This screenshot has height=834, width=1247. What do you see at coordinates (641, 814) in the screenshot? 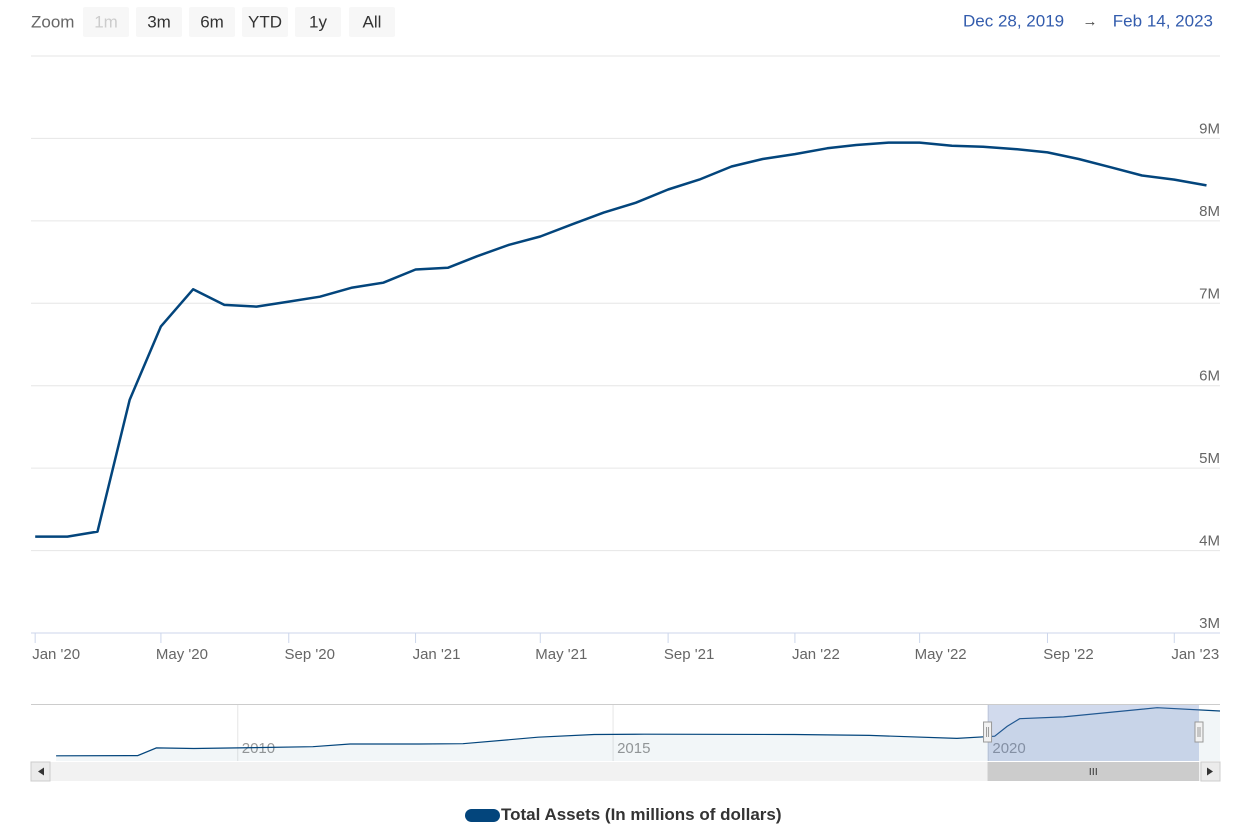
I see `legend-label: Total Assets (In millions of dollars)` at bounding box center [641, 814].